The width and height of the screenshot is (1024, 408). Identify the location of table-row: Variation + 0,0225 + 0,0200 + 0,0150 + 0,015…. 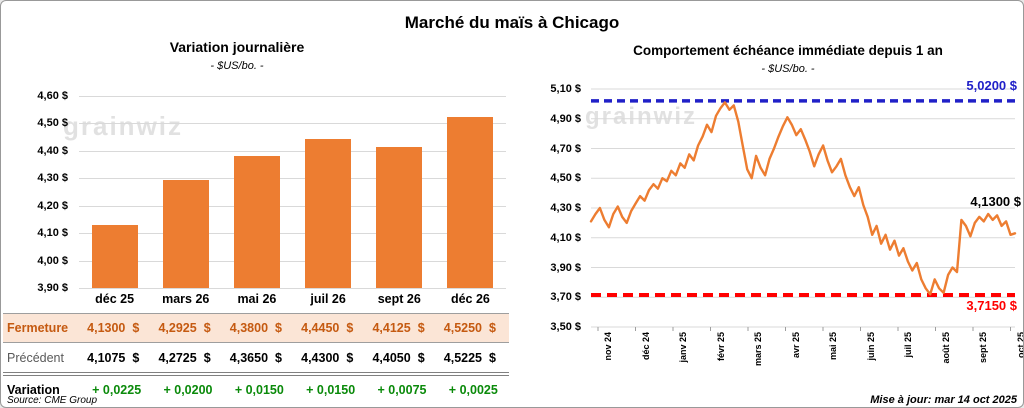
(256, 387).